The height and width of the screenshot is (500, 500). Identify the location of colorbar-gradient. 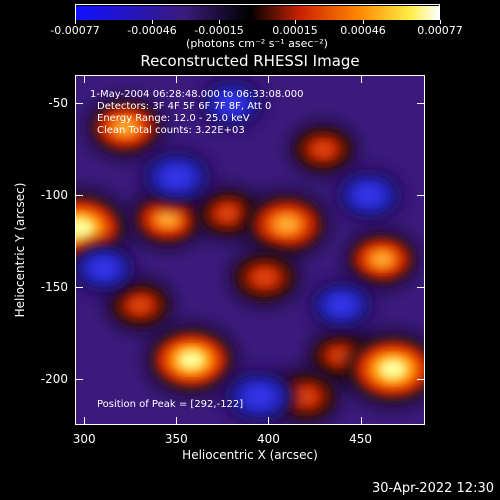
(257, 13).